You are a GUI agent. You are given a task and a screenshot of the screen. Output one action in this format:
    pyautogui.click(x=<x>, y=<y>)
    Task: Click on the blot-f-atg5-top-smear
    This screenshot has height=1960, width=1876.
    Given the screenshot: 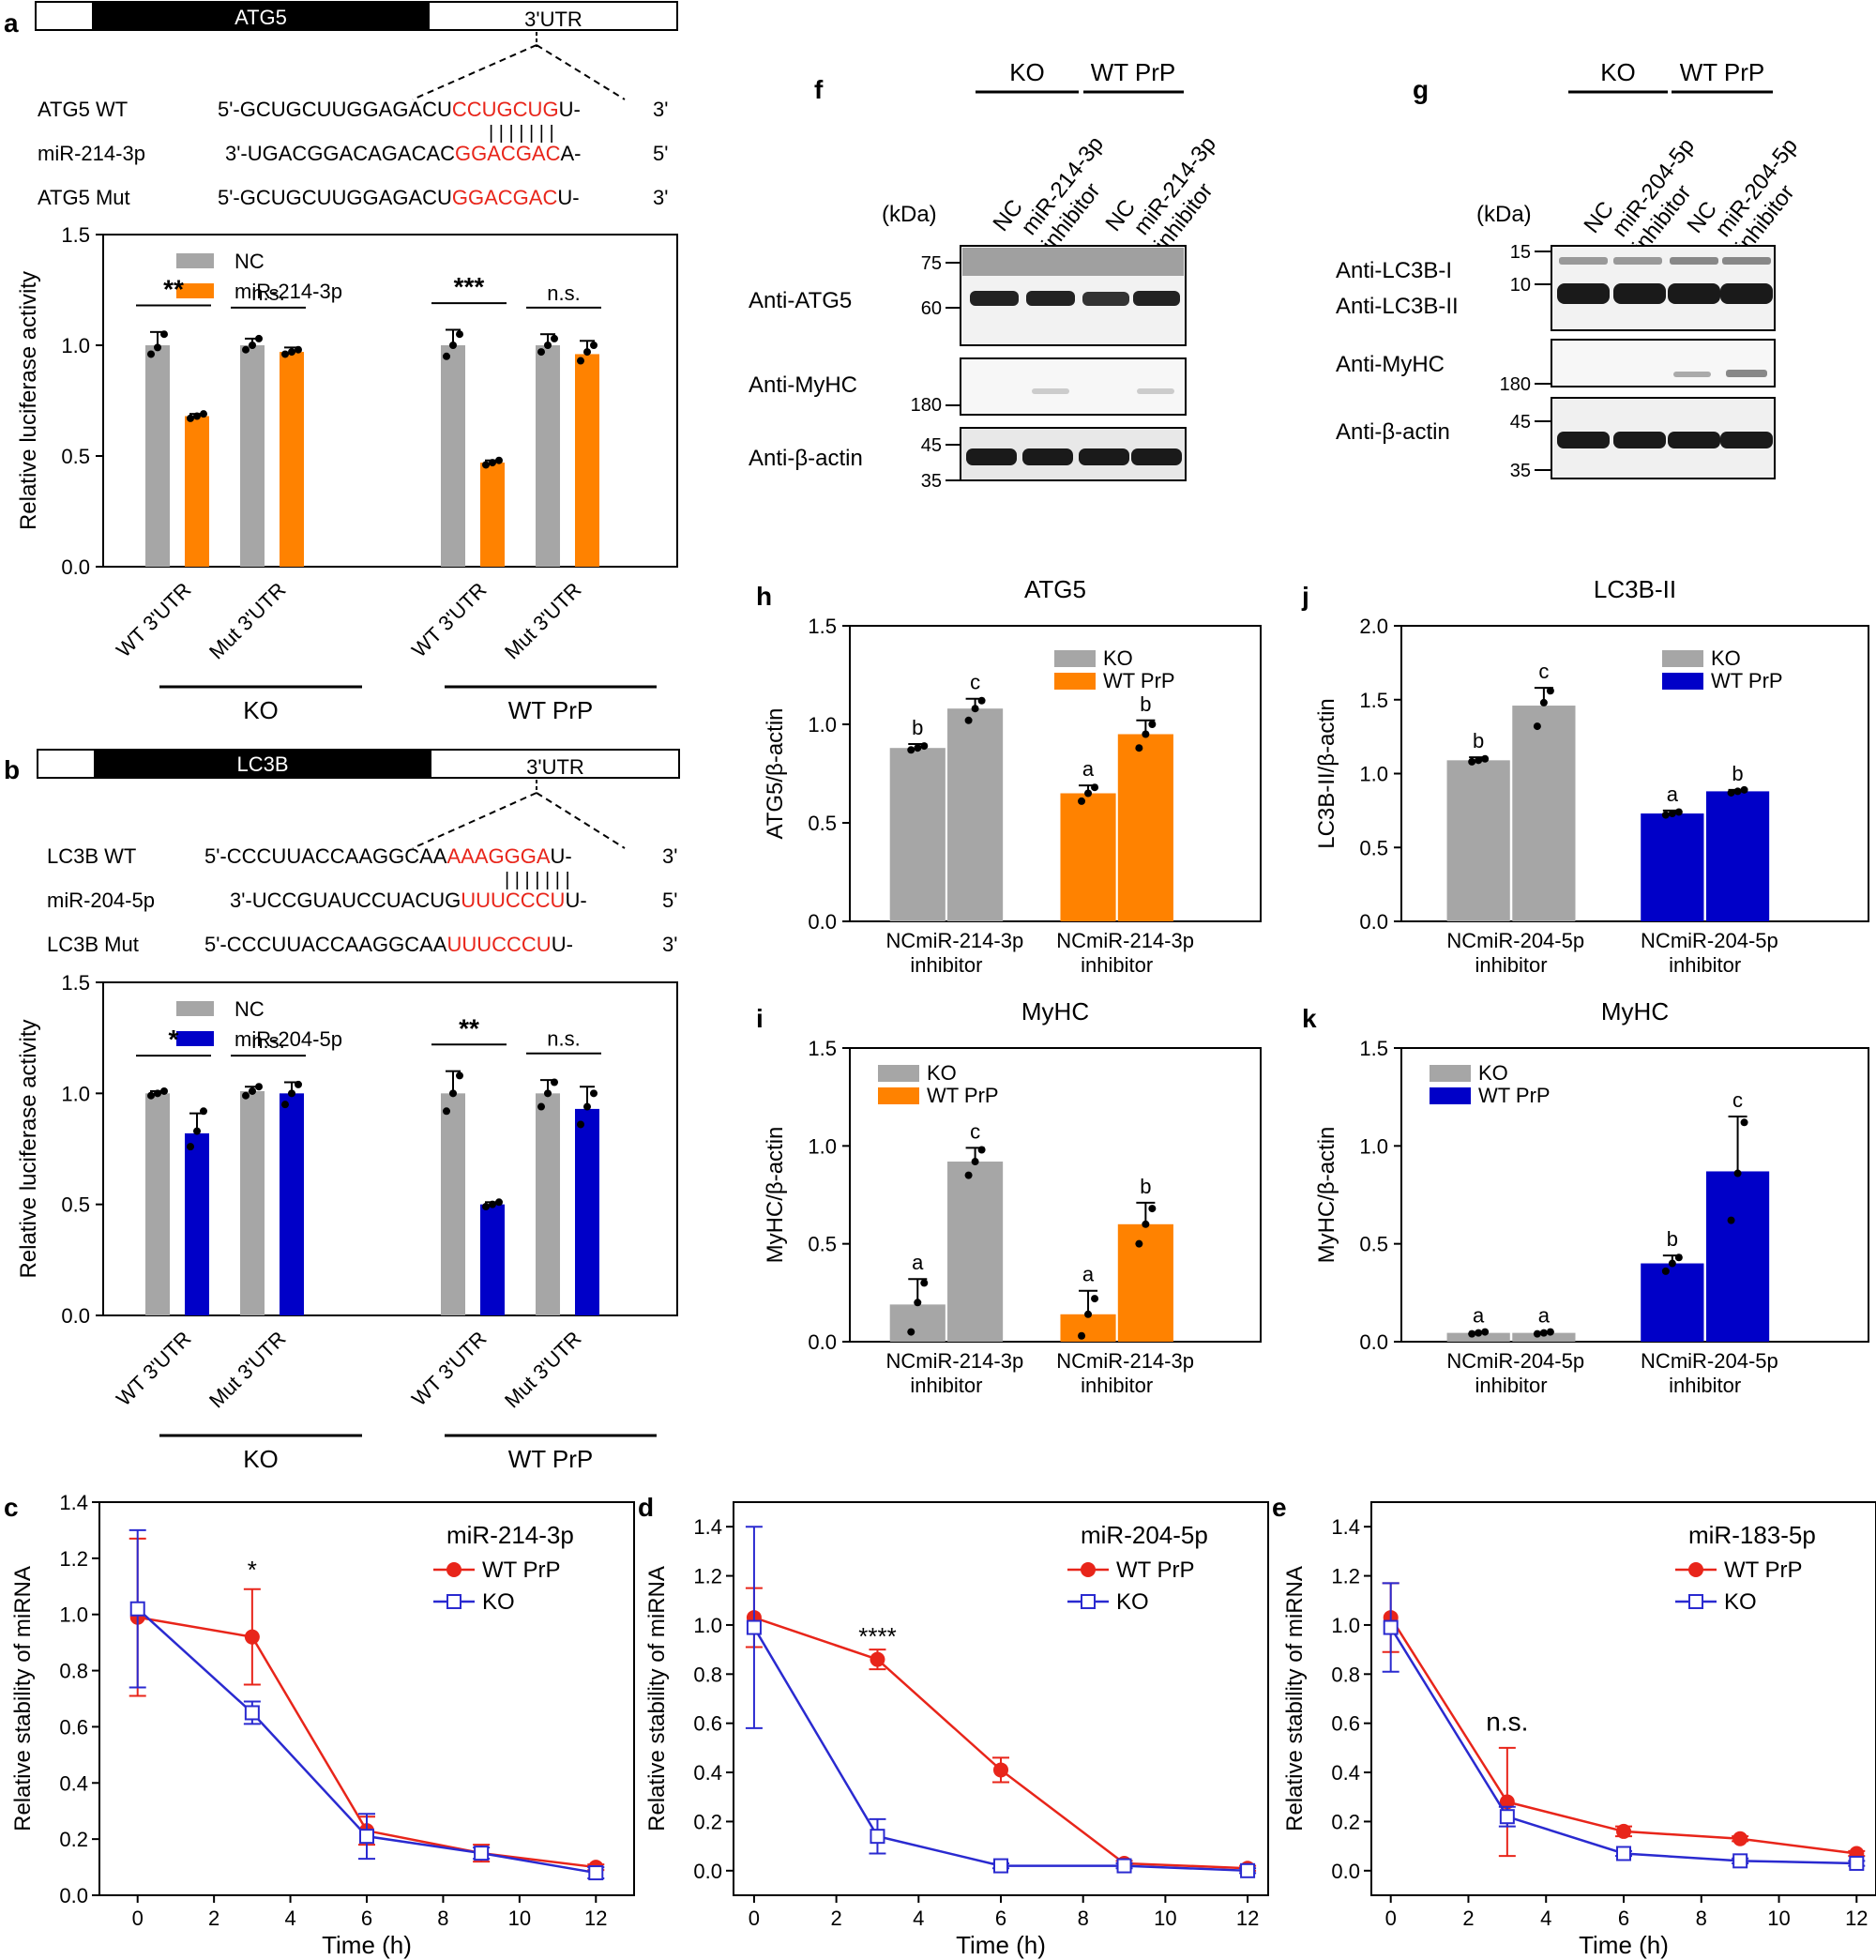 What is the action you would take?
    pyautogui.click(x=1073, y=262)
    